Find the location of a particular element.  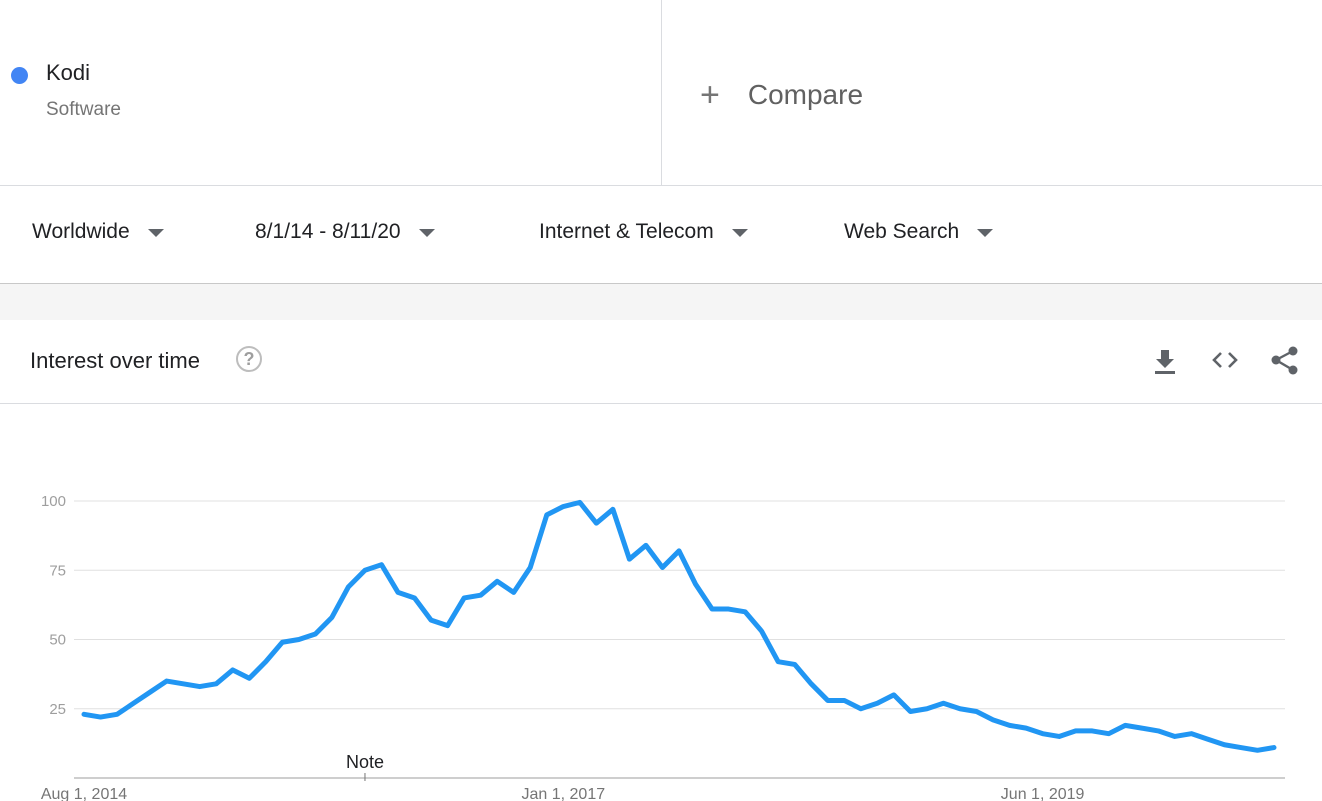

interest-over-time-header: Interest over time ? is located at coordinates (661, 362).